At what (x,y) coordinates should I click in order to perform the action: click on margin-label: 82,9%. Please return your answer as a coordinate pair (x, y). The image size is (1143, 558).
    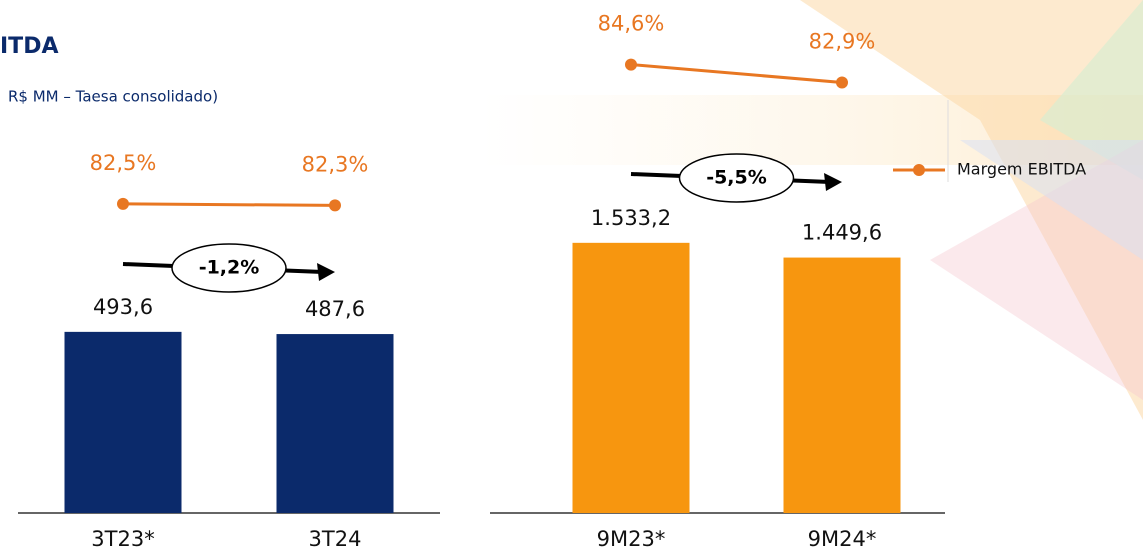
    Looking at the image, I should click on (842, 41).